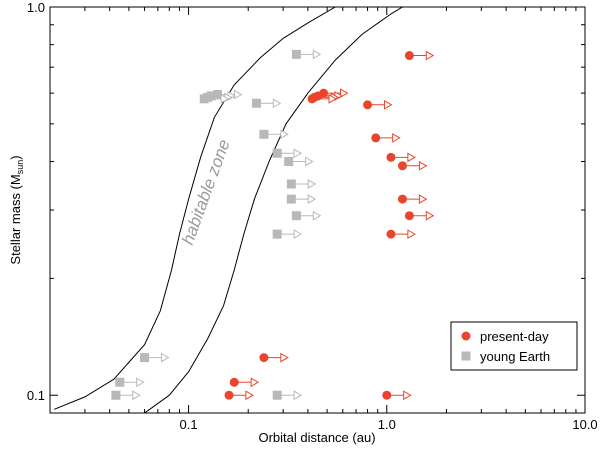 This screenshot has height=449, width=600. Describe the element at coordinates (36, 7) in the screenshot. I see `y-tick-label: 1.0` at that location.